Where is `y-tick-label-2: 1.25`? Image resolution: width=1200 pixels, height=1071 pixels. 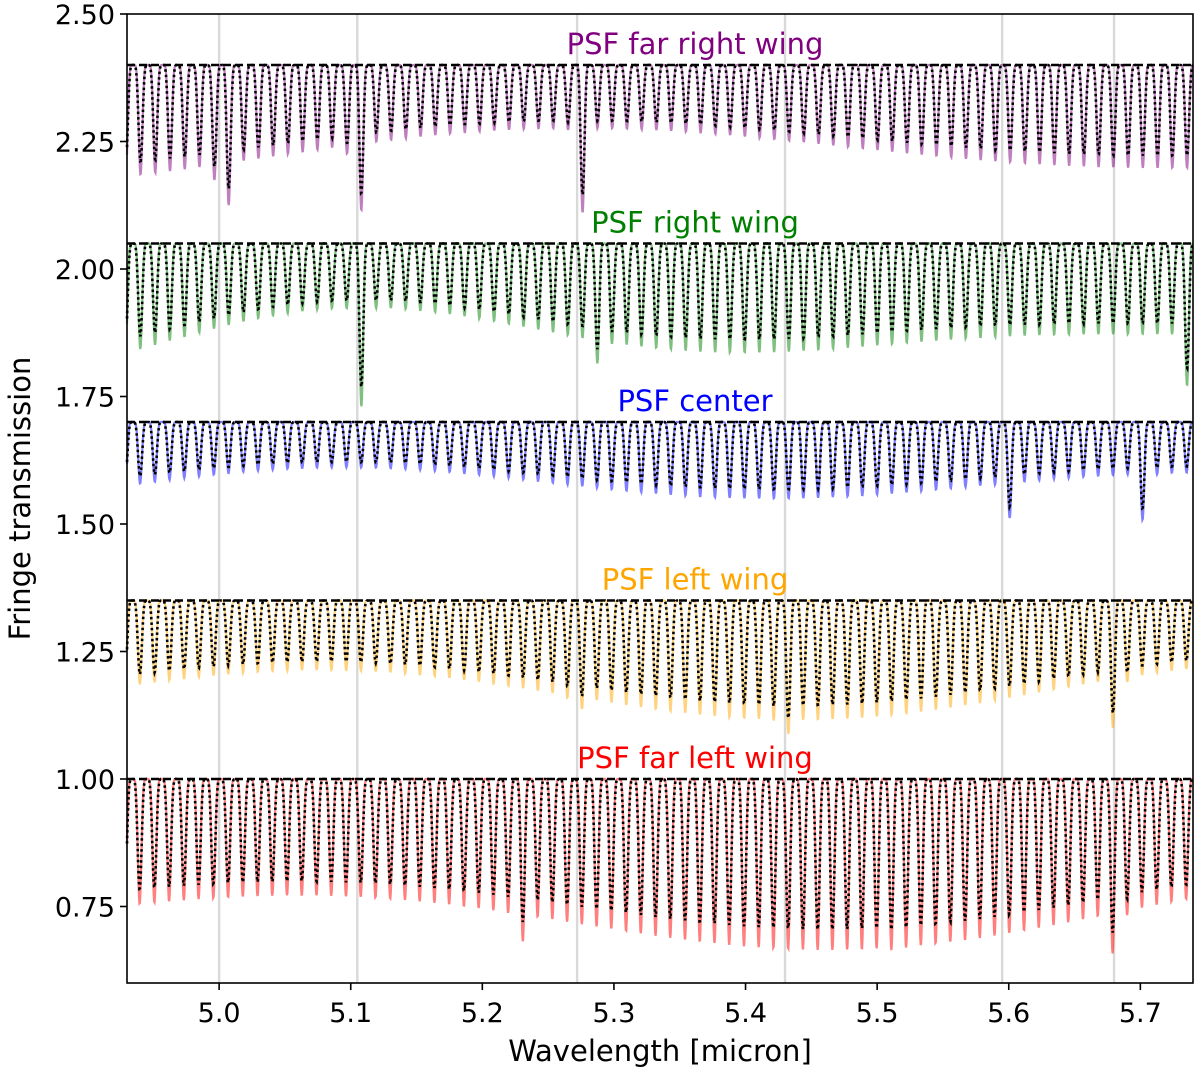 y-tick-label-2: 1.25 is located at coordinates (85, 653).